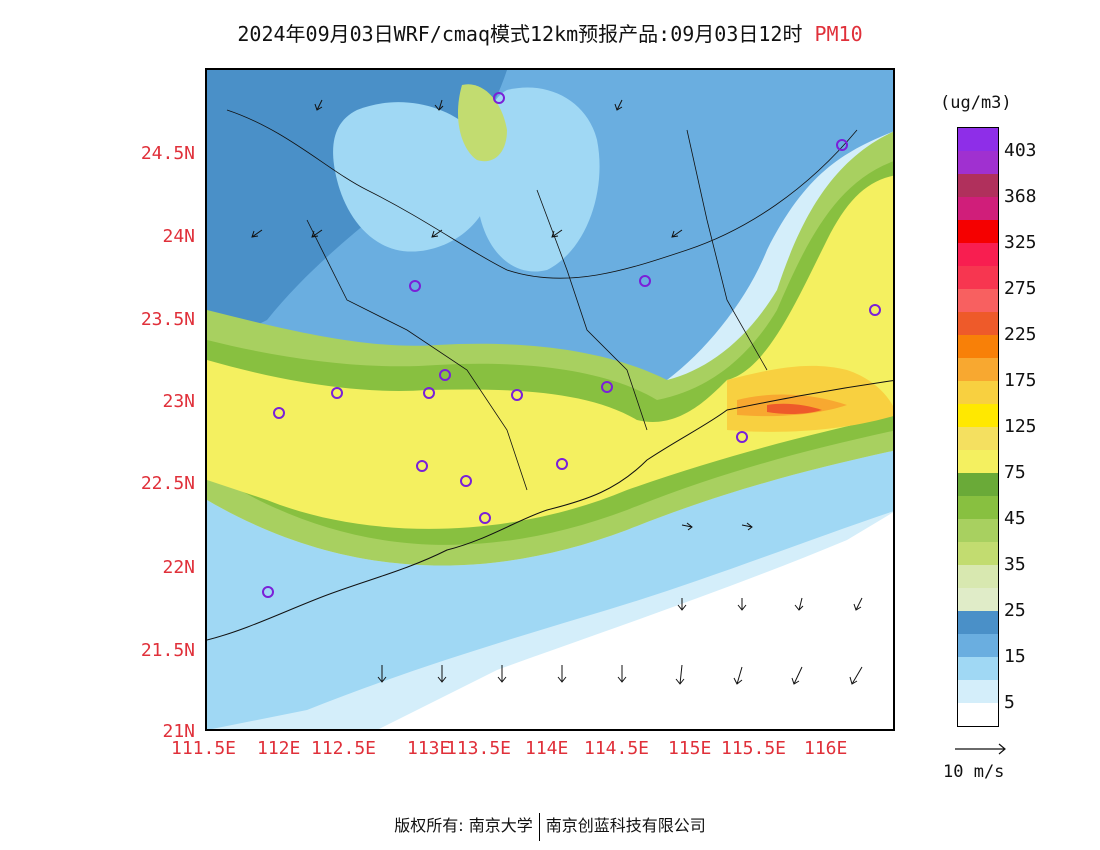  What do you see at coordinates (178, 401) in the screenshot?
I see `y-tick-23n: 23N` at bounding box center [178, 401].